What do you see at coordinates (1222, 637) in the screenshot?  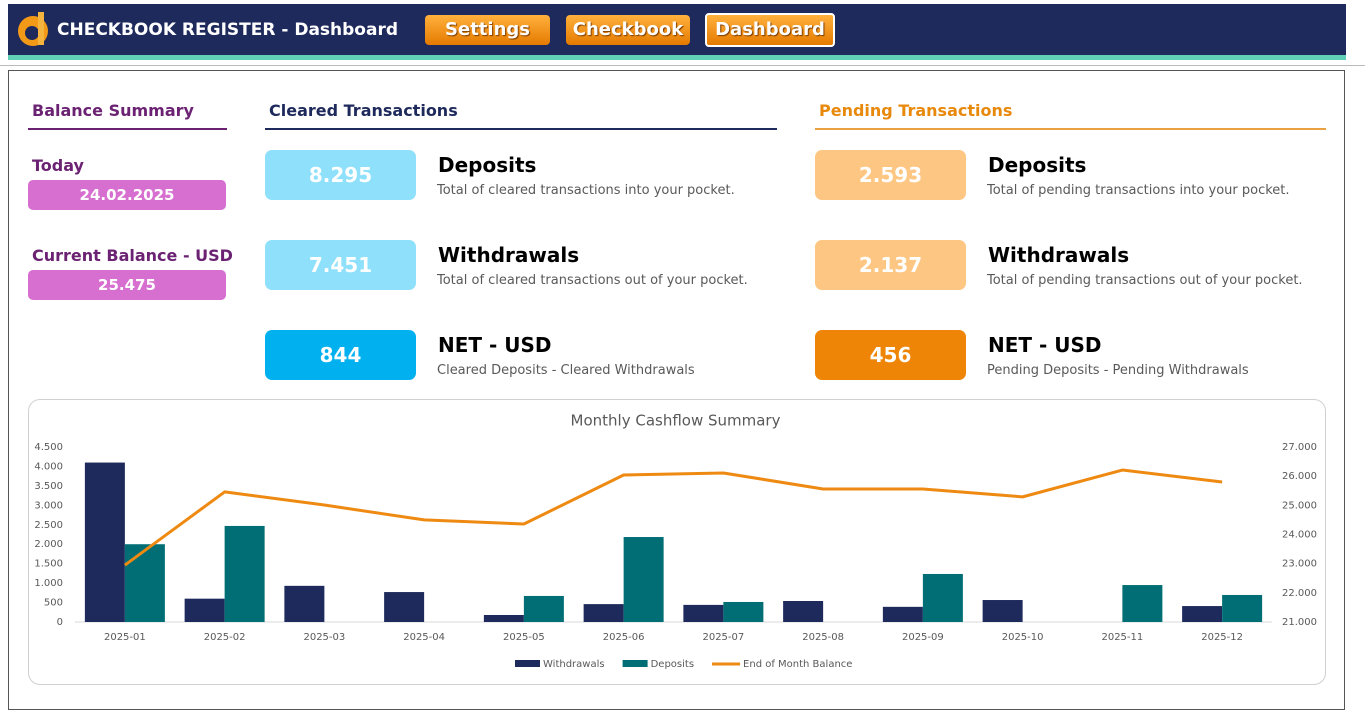 I see `x-tick-label: 2025-12` at bounding box center [1222, 637].